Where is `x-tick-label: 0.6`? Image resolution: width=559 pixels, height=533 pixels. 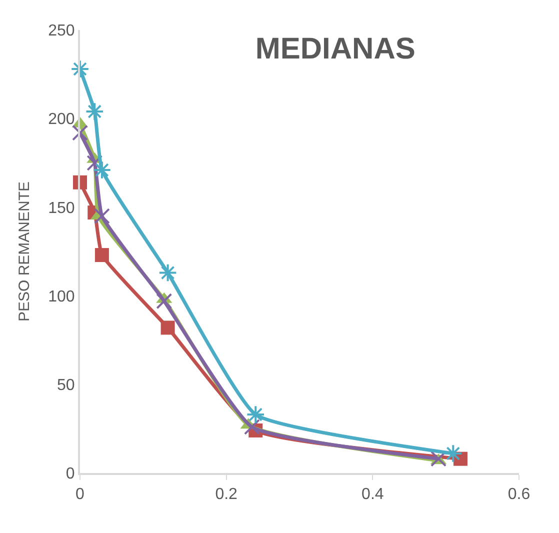
x-tick-label: 0.6 is located at coordinates (519, 495).